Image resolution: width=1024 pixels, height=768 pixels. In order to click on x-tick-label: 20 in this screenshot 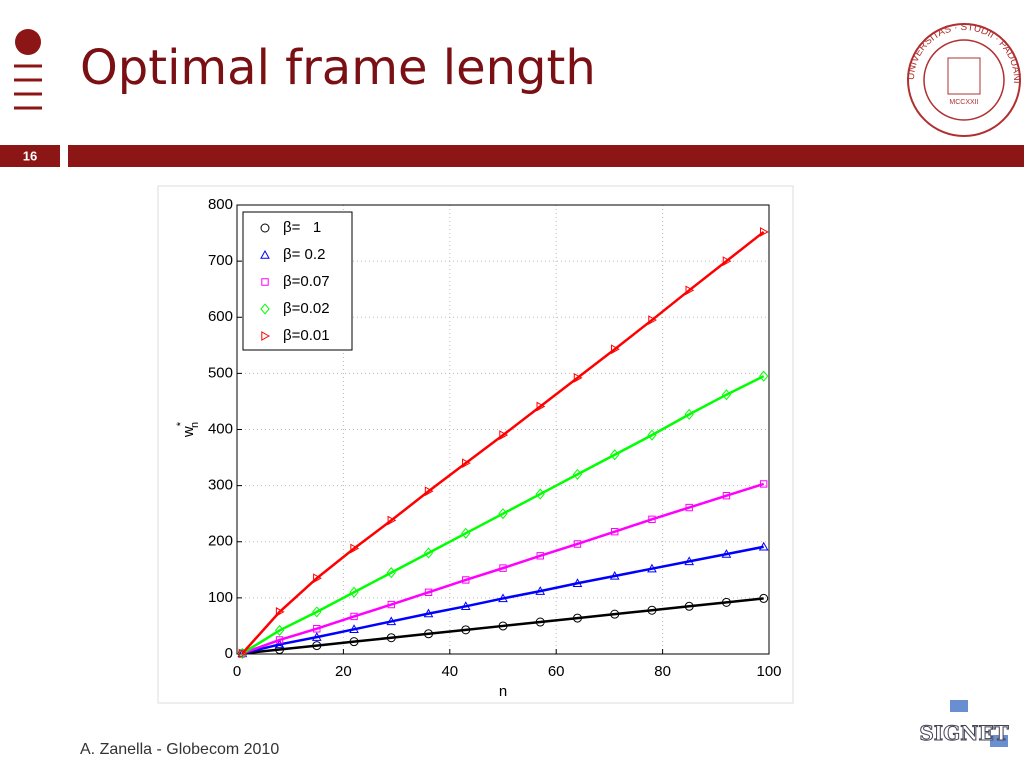, I will do `click(343, 671)`.